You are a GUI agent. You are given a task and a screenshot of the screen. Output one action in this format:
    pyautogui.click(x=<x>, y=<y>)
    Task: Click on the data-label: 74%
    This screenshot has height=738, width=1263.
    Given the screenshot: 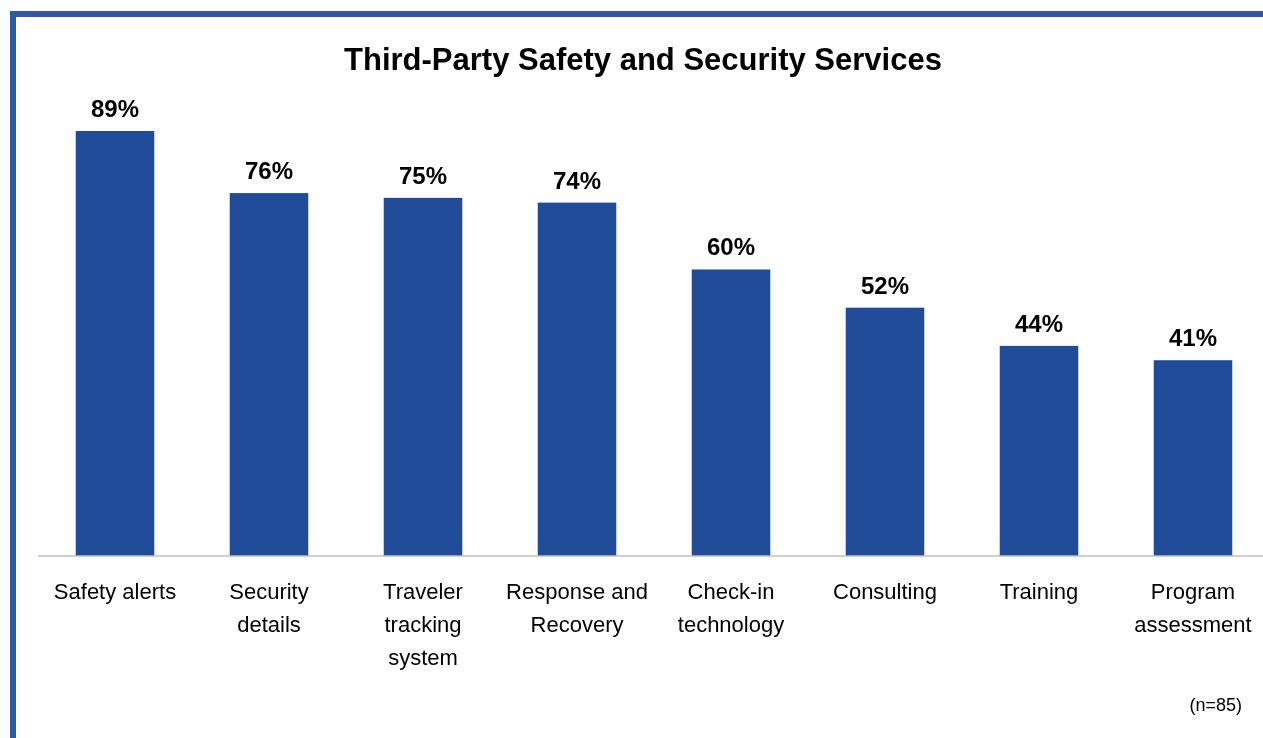 What is the action you would take?
    pyautogui.click(x=577, y=180)
    